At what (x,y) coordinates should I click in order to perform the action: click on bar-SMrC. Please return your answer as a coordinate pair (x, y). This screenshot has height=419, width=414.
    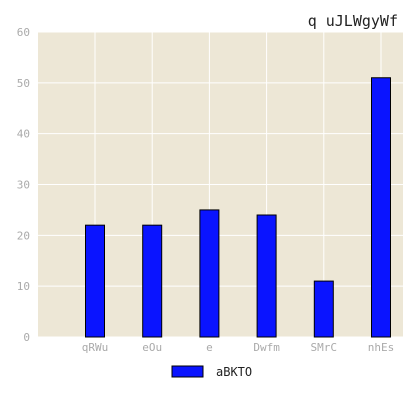
    Looking at the image, I should click on (323, 309).